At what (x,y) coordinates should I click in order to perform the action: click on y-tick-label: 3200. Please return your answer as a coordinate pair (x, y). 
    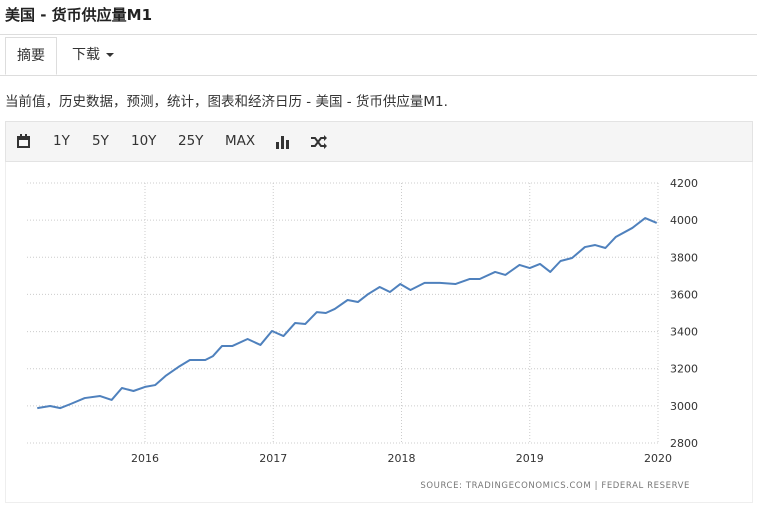
    Looking at the image, I should click on (684, 369).